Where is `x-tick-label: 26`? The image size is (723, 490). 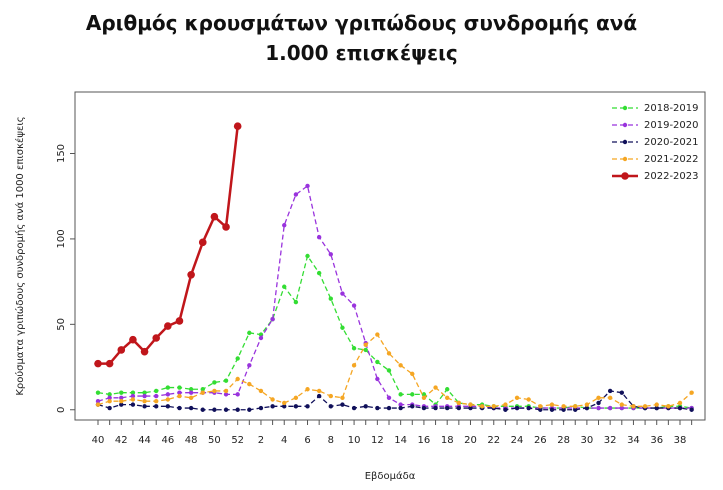
x-tick-label: 26 is located at coordinates (540, 440).